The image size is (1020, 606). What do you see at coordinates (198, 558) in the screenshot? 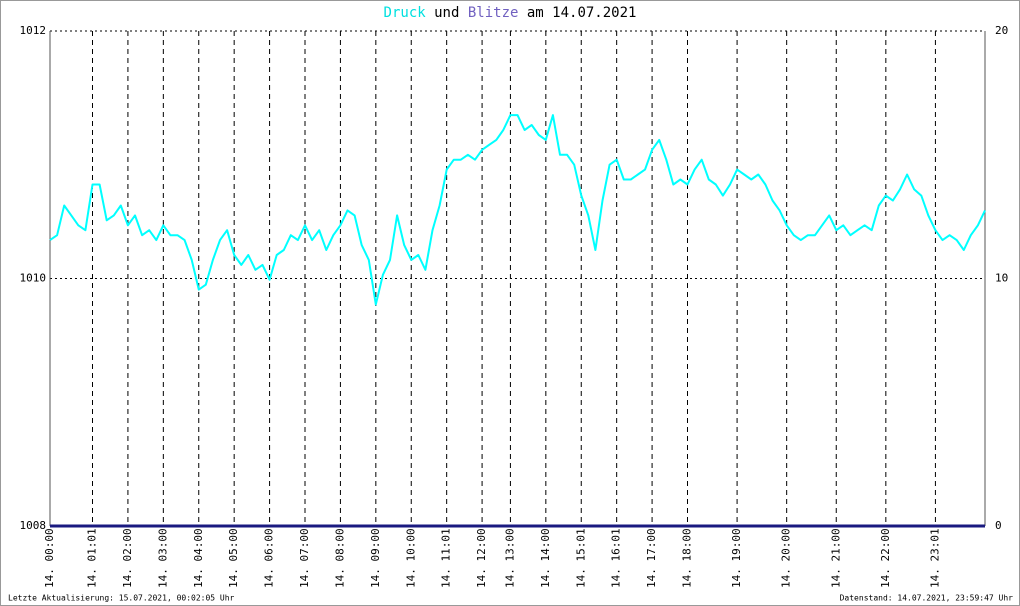
I see `x-tick-label: 14. 04:00` at bounding box center [198, 558].